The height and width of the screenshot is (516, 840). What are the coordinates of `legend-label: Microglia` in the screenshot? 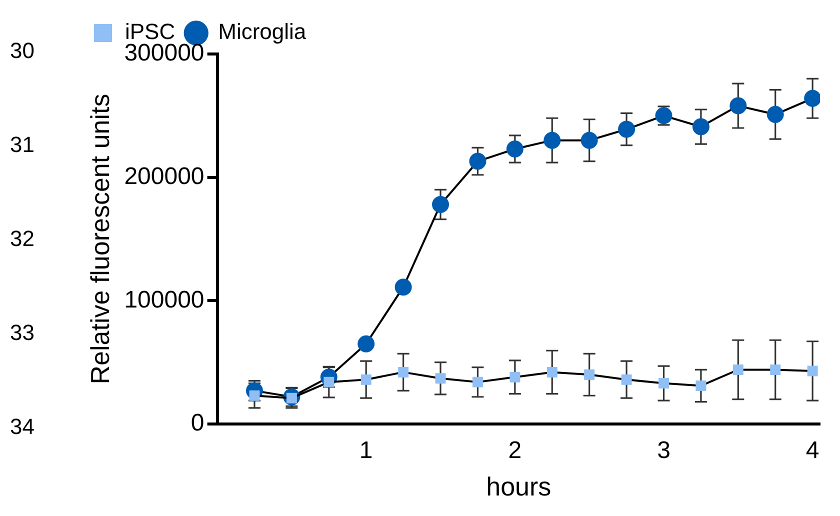 It's located at (262, 31).